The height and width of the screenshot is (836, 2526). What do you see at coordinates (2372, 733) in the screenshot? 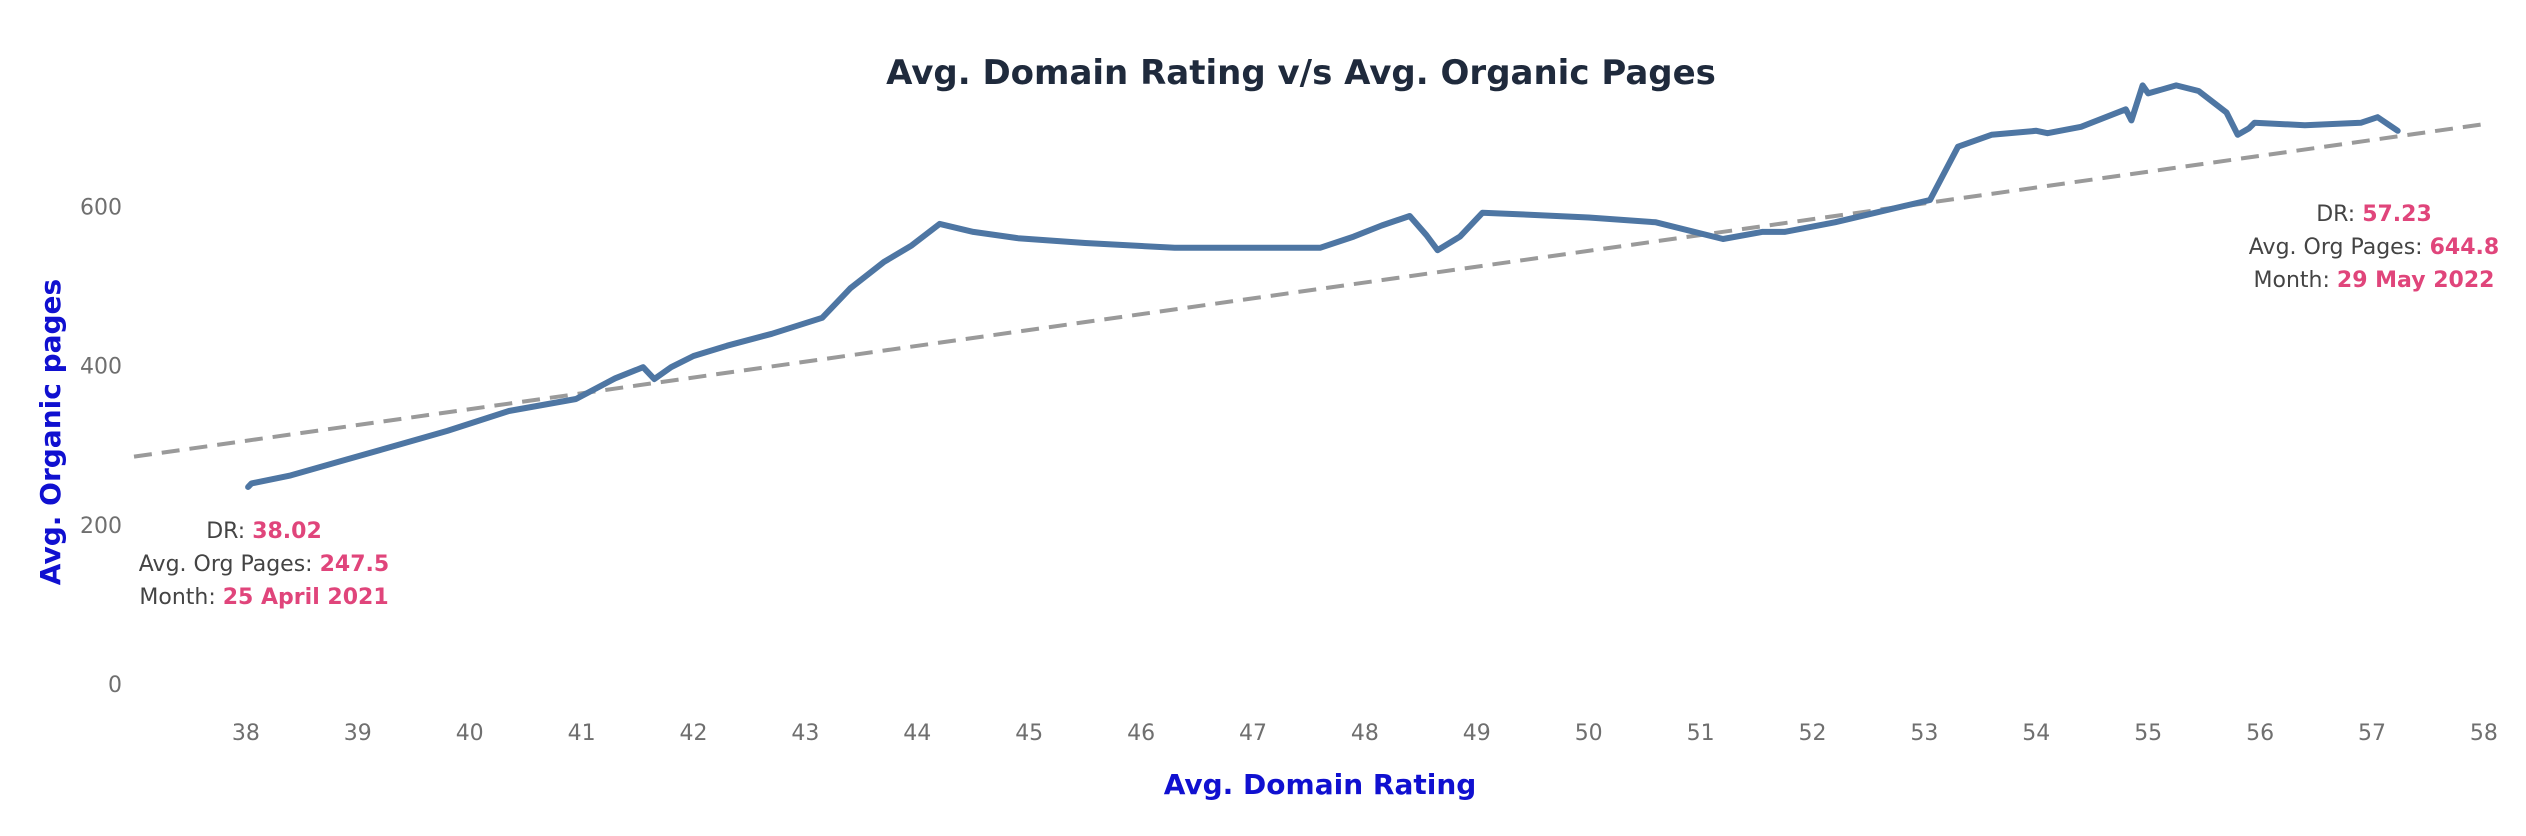
I see `x-tick-label: 57` at bounding box center [2372, 733].